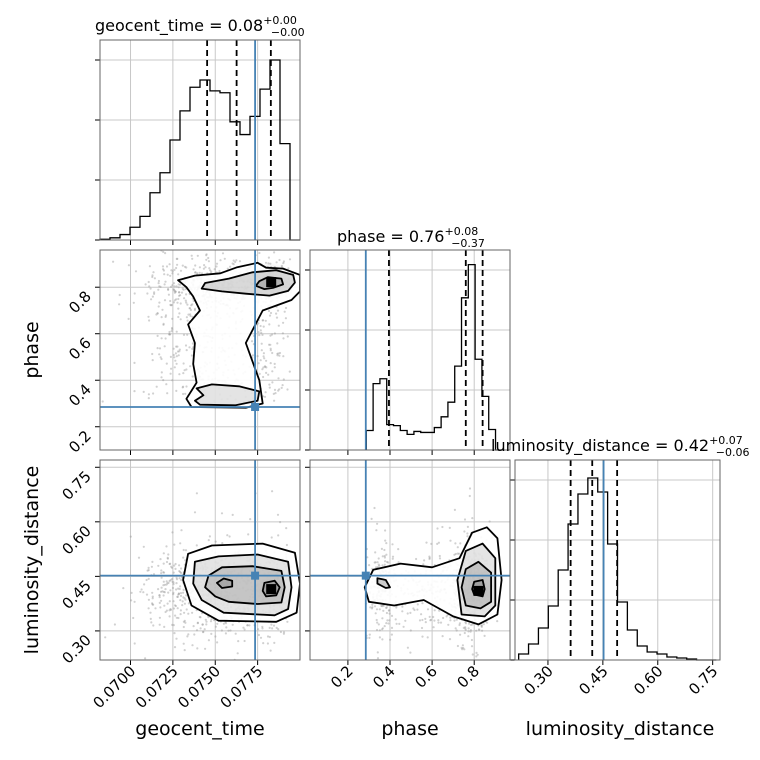 The image size is (760, 760). What do you see at coordinates (538, 680) in the screenshot?
I see `tick-label-x: 0.30` at bounding box center [538, 680].